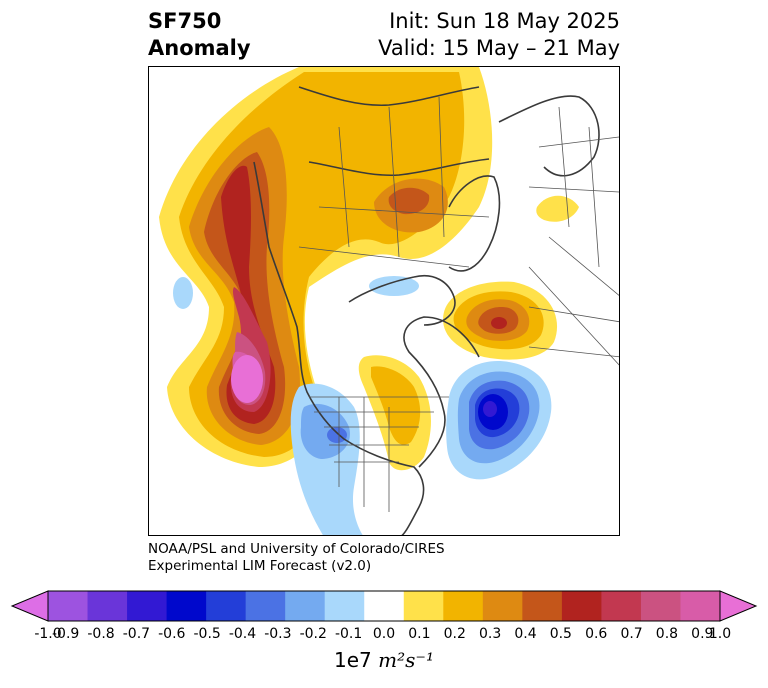  I want to click on valid-range: Valid: 15 May – 21 May, so click(499, 48).